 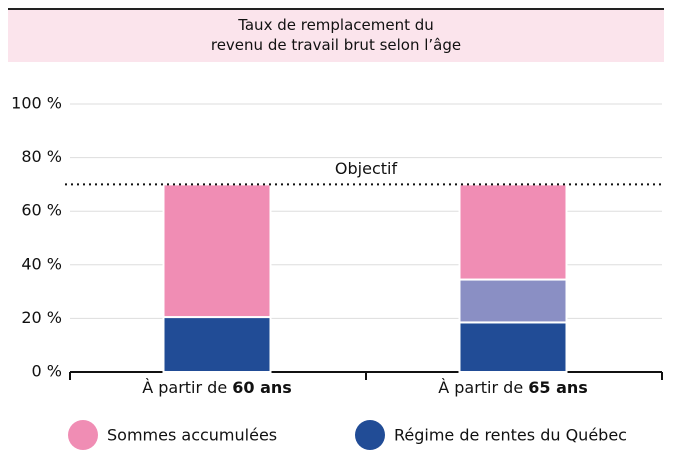 What do you see at coordinates (47, 371) in the screenshot?
I see `y-tick-label: 0 %` at bounding box center [47, 371].